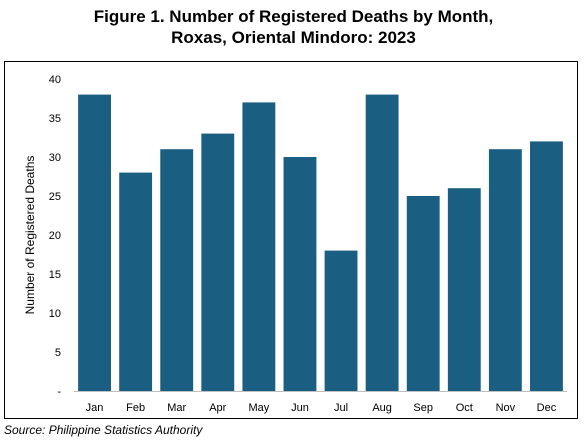 The image size is (587, 441). What do you see at coordinates (546, 266) in the screenshot?
I see `bar-dec` at bounding box center [546, 266].